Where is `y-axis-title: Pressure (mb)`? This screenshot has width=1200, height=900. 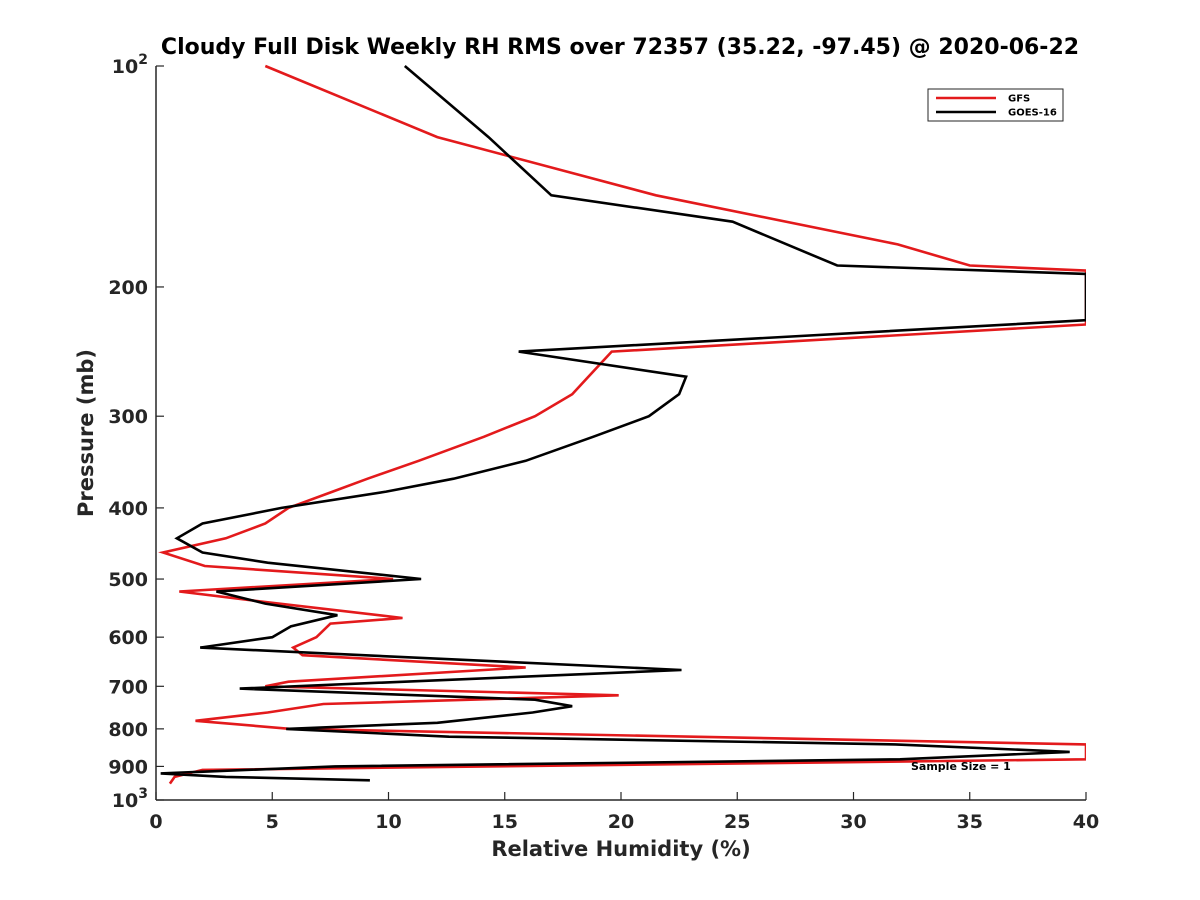 y-axis-title: Pressure (mb) is located at coordinates (86, 433).